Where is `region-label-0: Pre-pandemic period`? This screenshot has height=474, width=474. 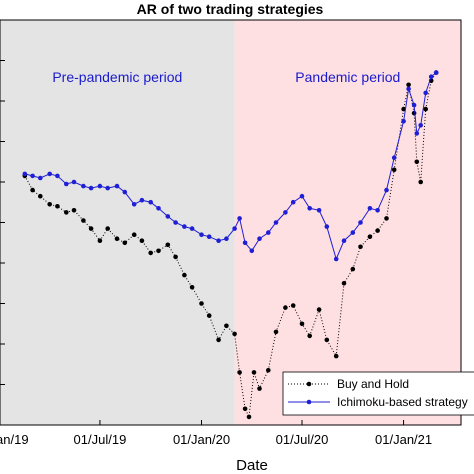
region-label-0: Pre-pandemic period is located at coordinates (117, 77).